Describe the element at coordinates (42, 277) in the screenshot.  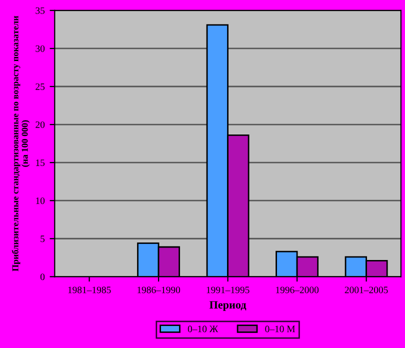
I see `y-tick-label: 0` at that location.